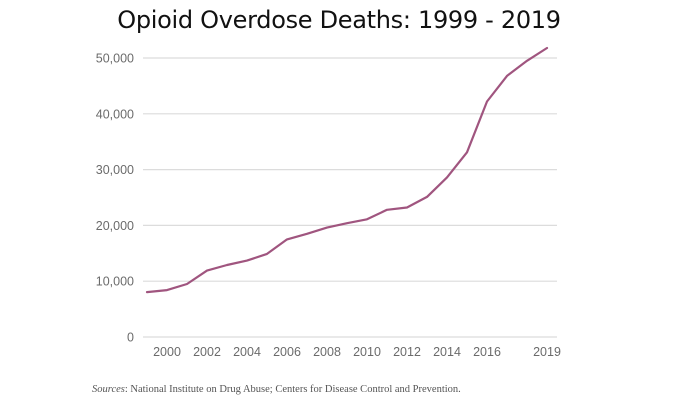  Describe the element at coordinates (407, 352) in the screenshot. I see `x-tick-label: 2012` at that location.